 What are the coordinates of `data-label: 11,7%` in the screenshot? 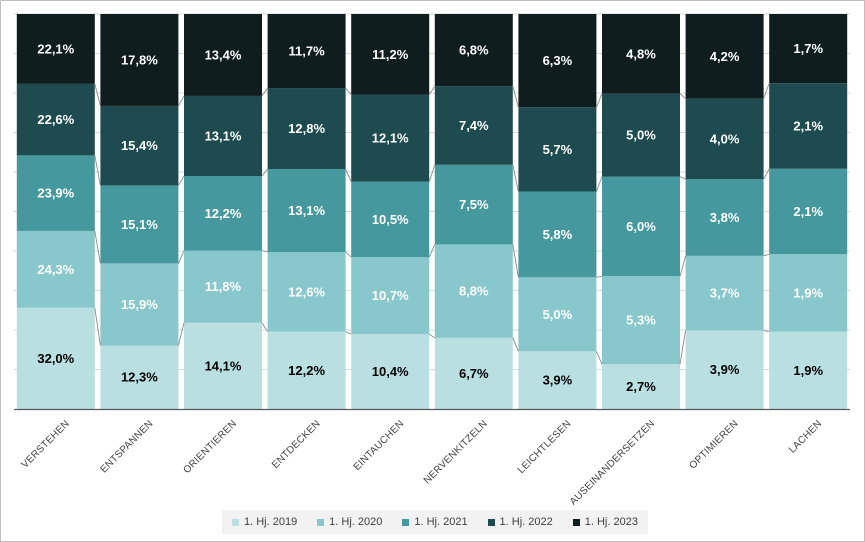 It's located at (307, 51).